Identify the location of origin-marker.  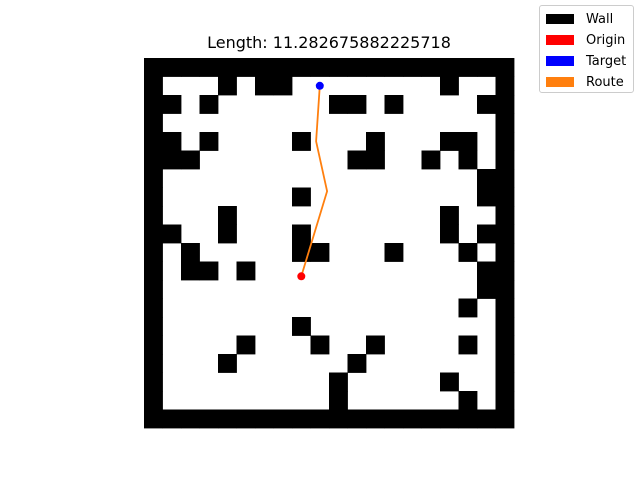
(301, 276).